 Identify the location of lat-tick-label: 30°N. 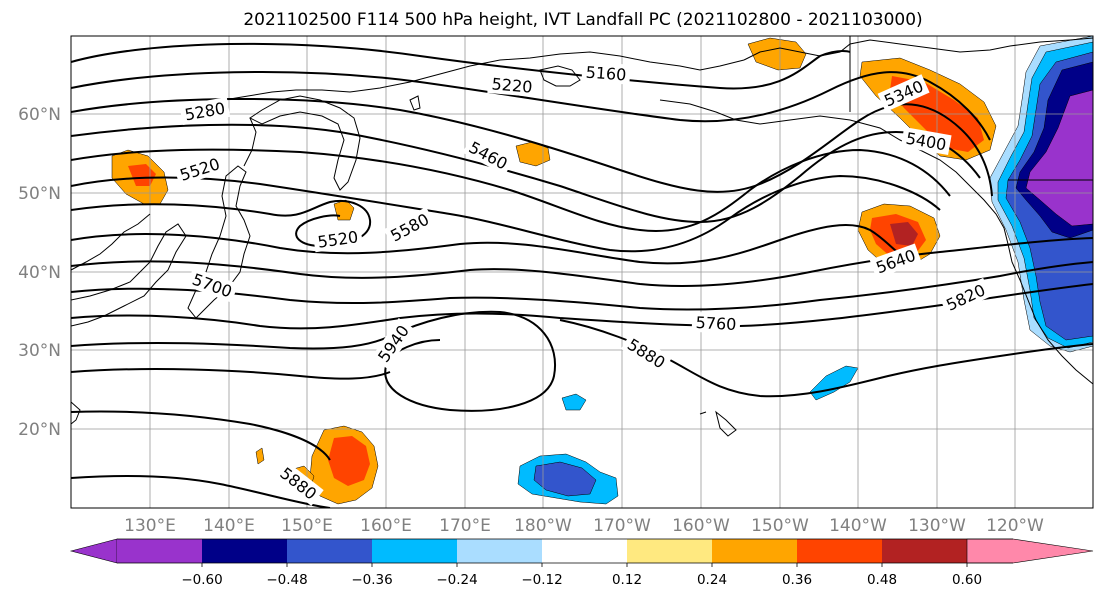
(39, 351).